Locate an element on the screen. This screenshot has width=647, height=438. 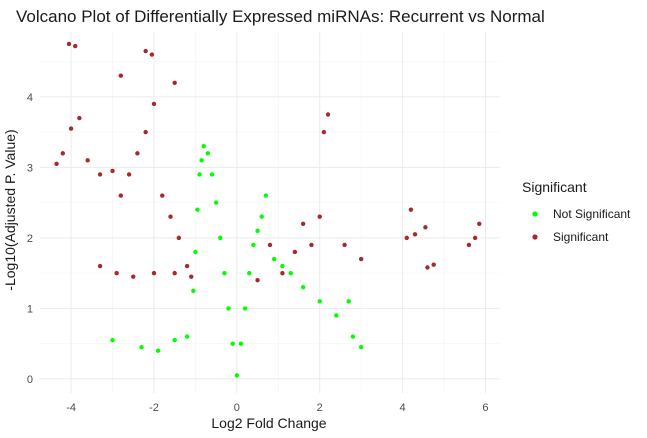
x-tick-label: -2 is located at coordinates (154, 408).